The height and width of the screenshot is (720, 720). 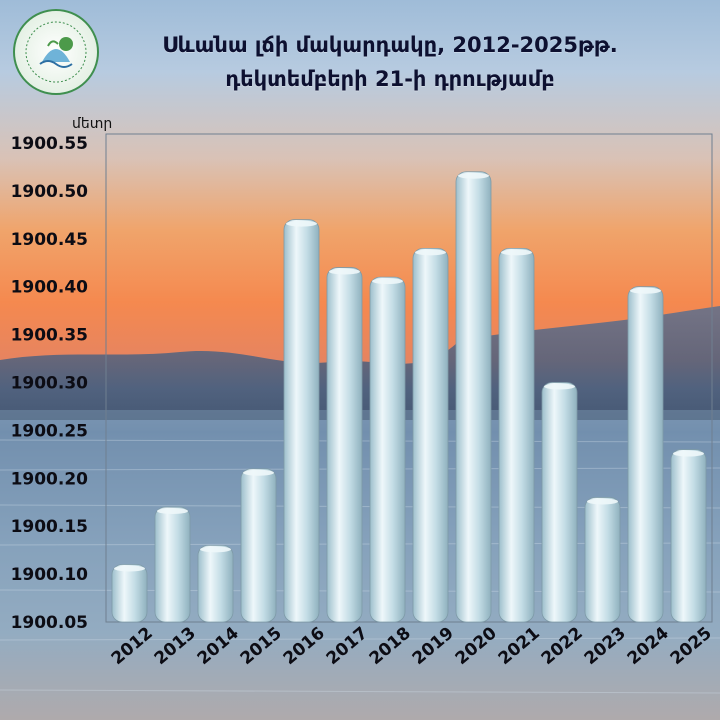 What do you see at coordinates (49, 623) in the screenshot?
I see `y-tick-label: 1900.05` at bounding box center [49, 623].